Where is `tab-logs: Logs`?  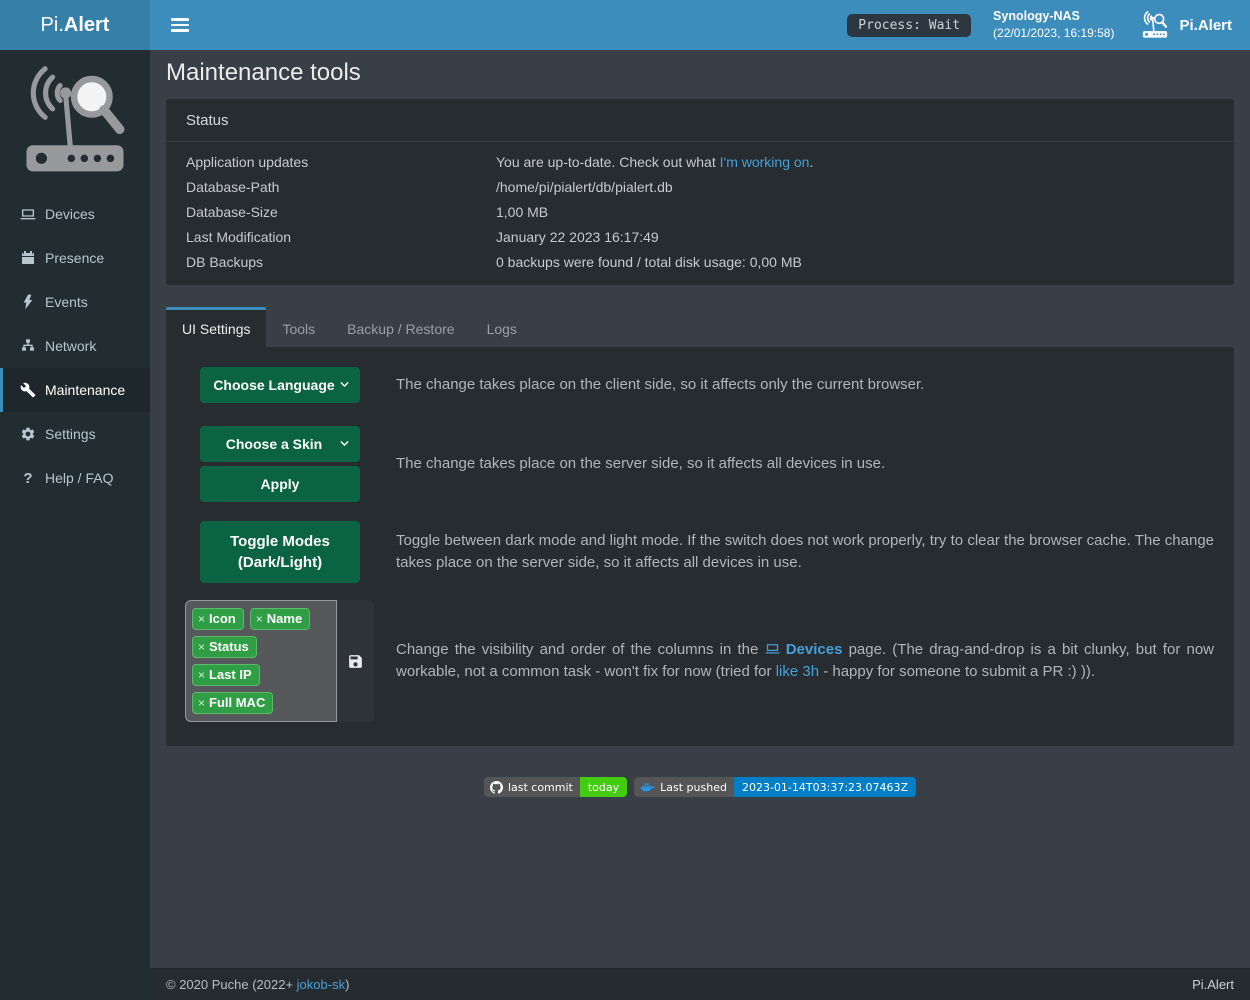
tab-logs: Logs is located at coordinates (501, 329).